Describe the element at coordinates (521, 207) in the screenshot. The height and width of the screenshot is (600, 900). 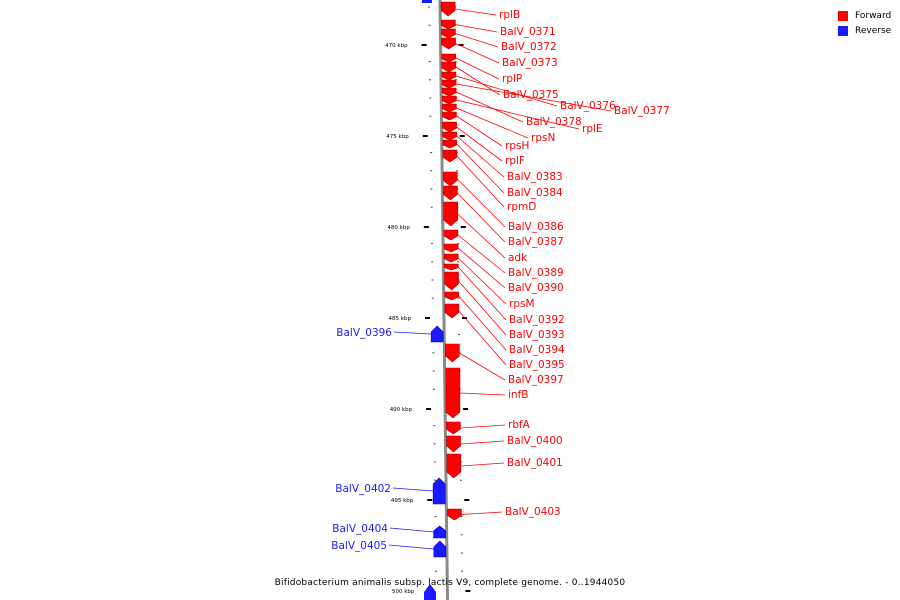
I see `forward-gene-label: rpmD` at that location.